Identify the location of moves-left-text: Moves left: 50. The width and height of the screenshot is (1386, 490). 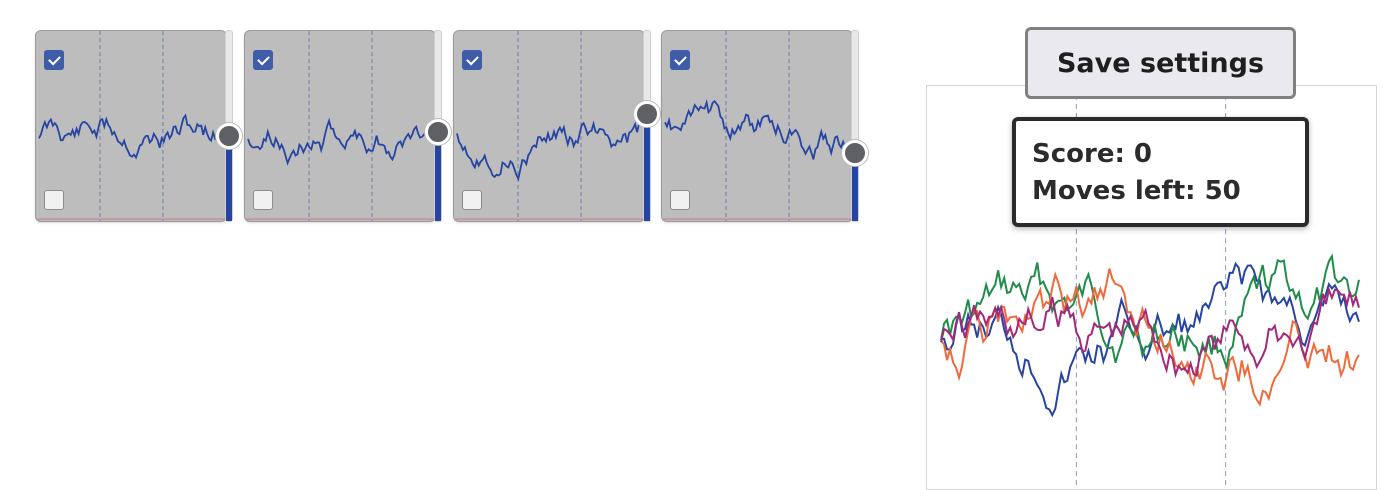
(1136, 191).